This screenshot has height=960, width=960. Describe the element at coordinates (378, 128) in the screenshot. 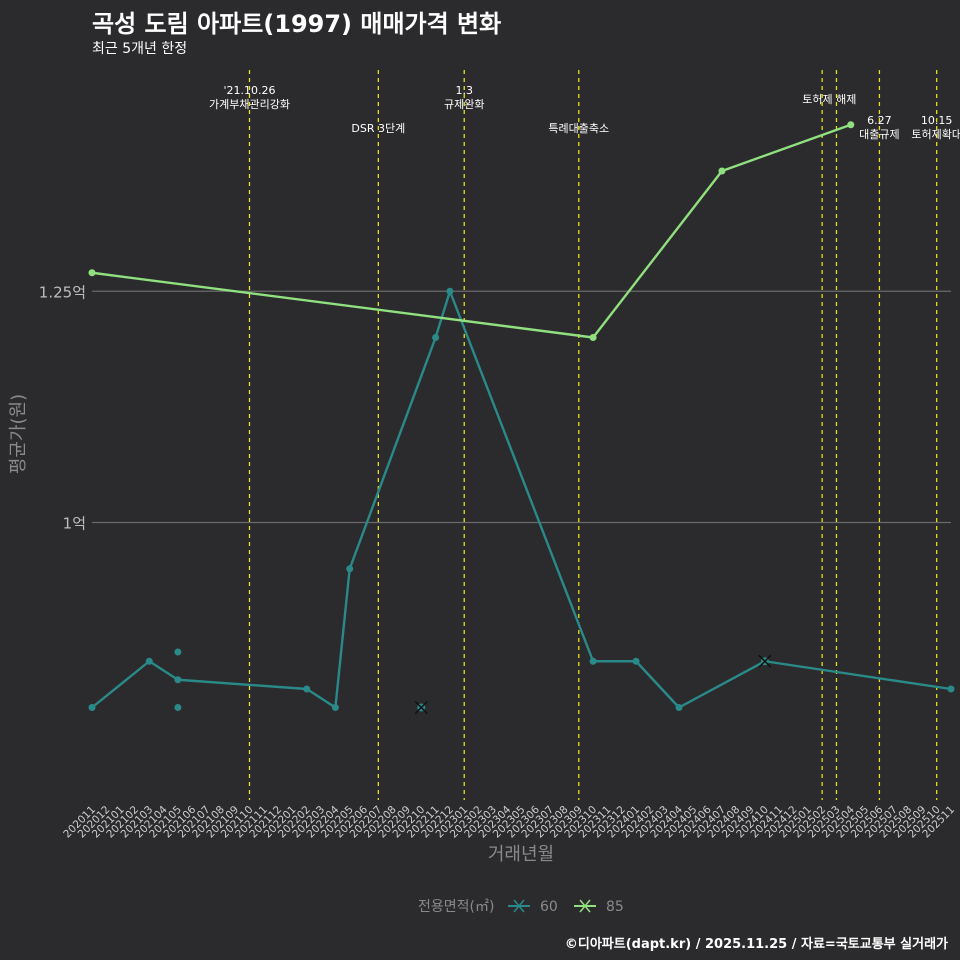

I see `event-label: DSR 3단계` at that location.